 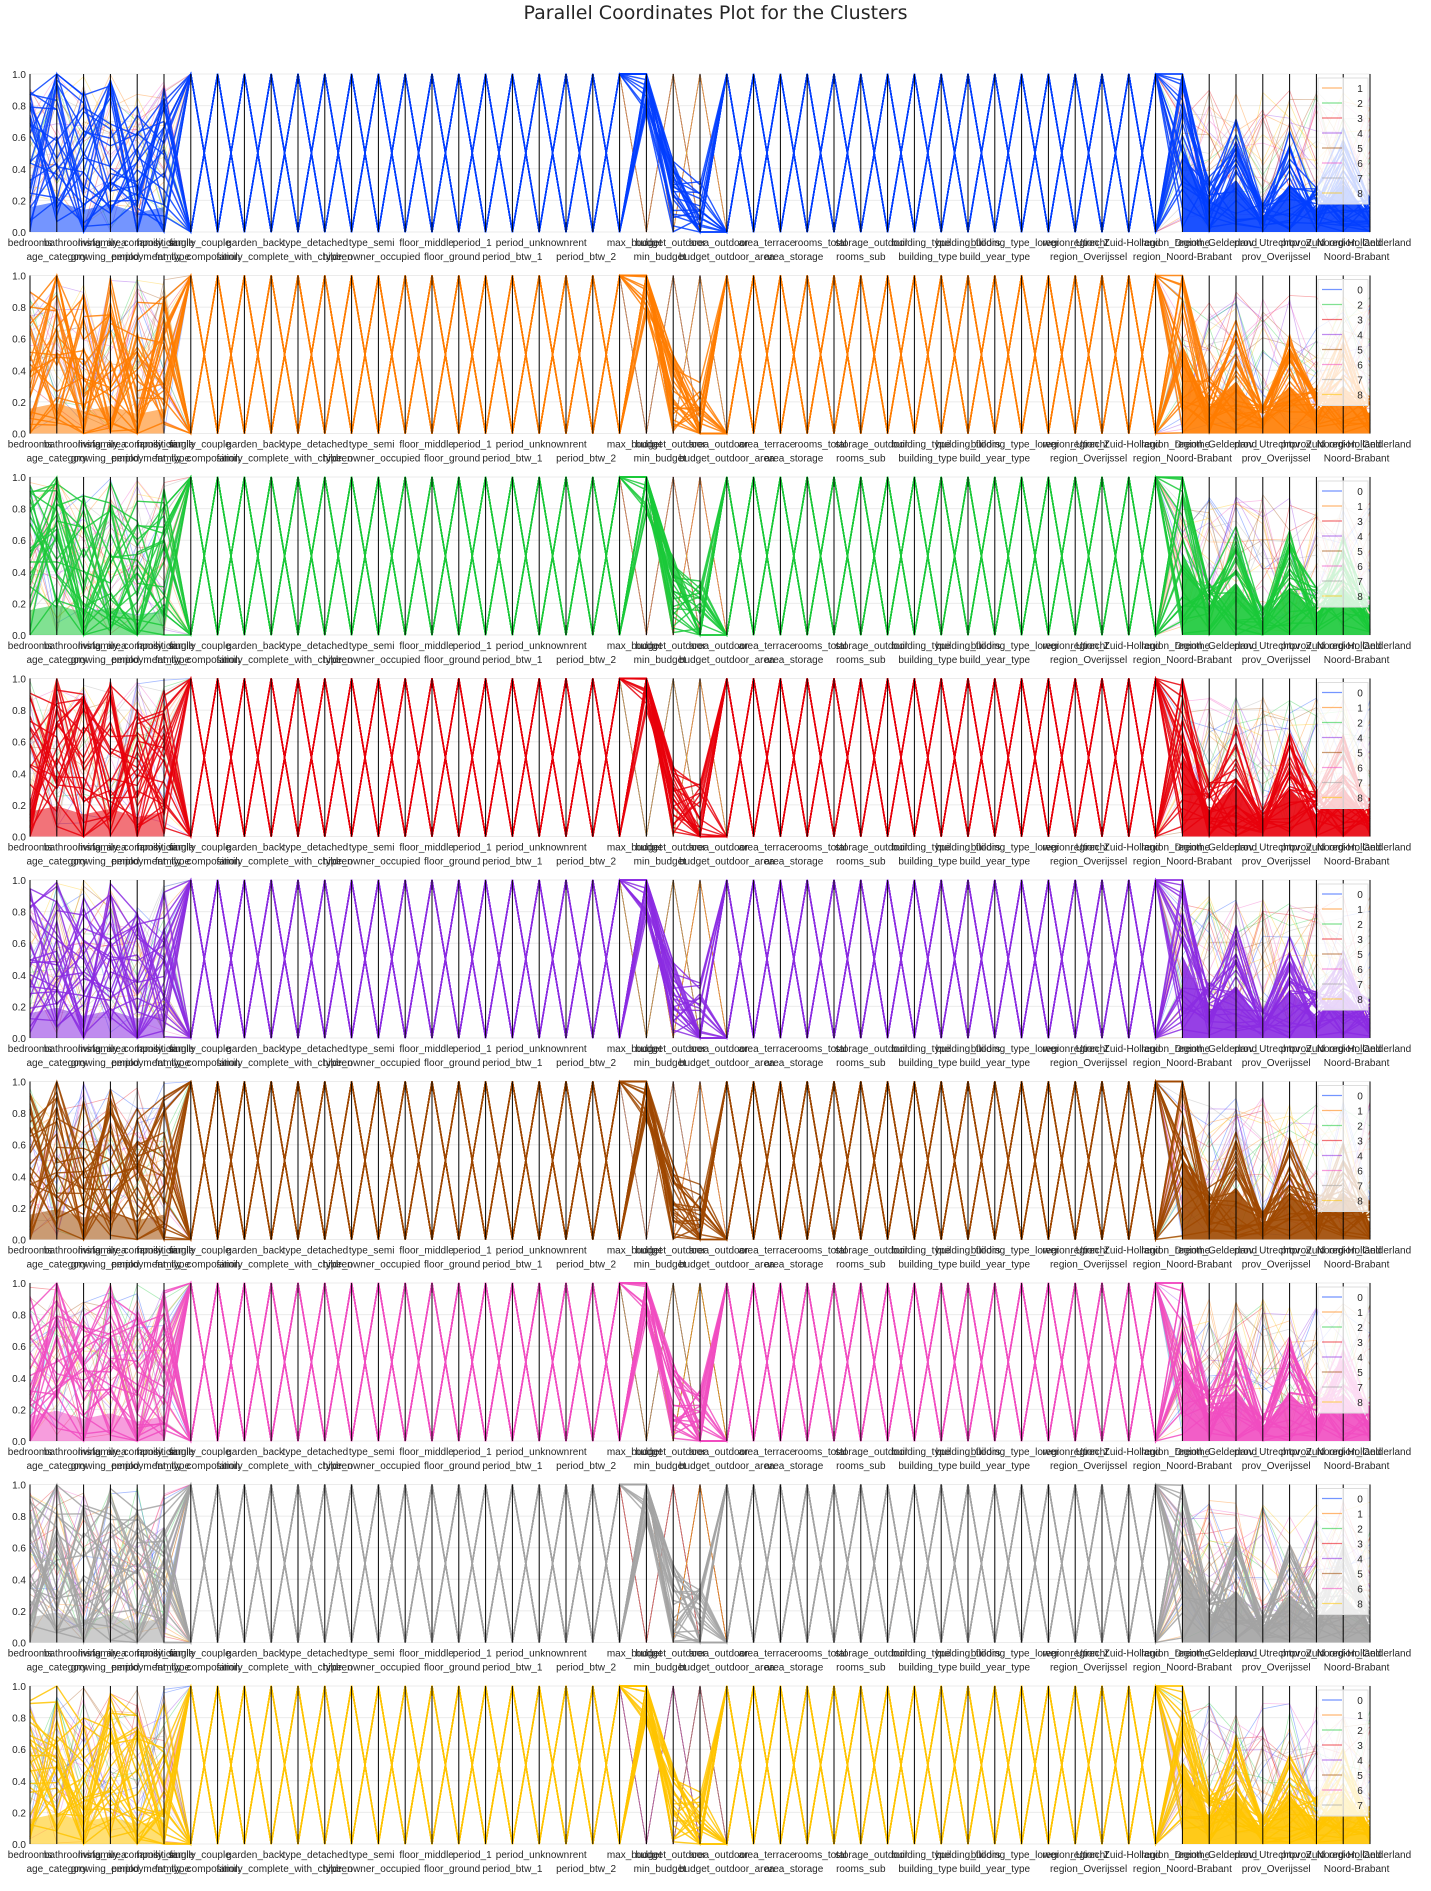 I want to click on axis-label: region_Overijssel, so click(x=1088, y=257).